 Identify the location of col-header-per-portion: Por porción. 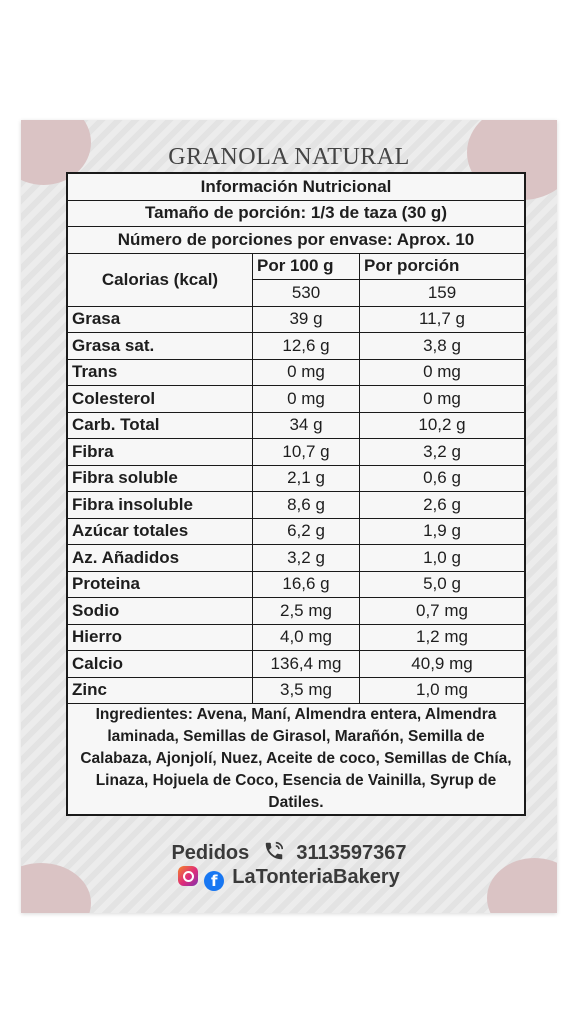
(442, 266).